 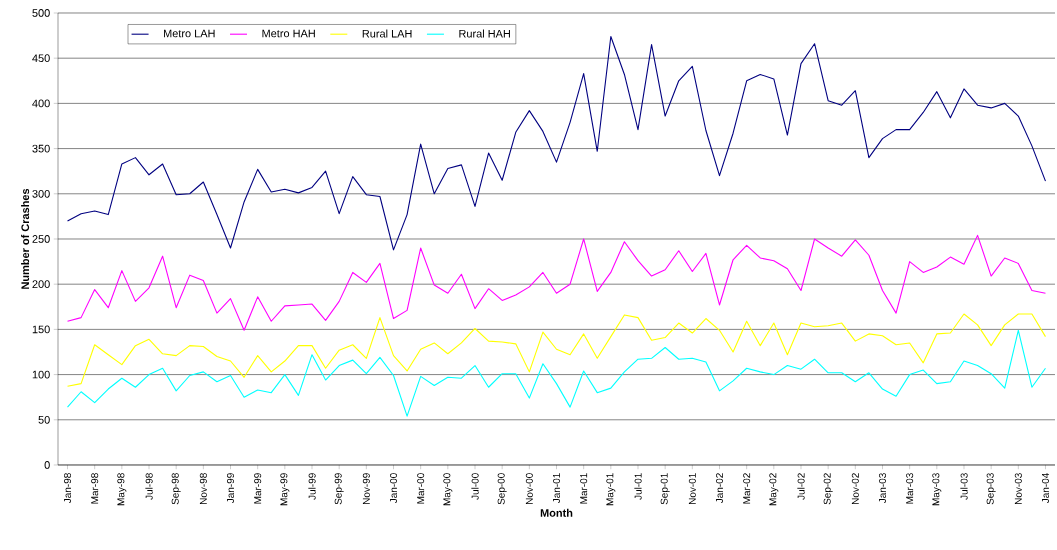 What do you see at coordinates (1018, 489) in the screenshot?
I see `x-tick-label: Nov-03` at bounding box center [1018, 489].